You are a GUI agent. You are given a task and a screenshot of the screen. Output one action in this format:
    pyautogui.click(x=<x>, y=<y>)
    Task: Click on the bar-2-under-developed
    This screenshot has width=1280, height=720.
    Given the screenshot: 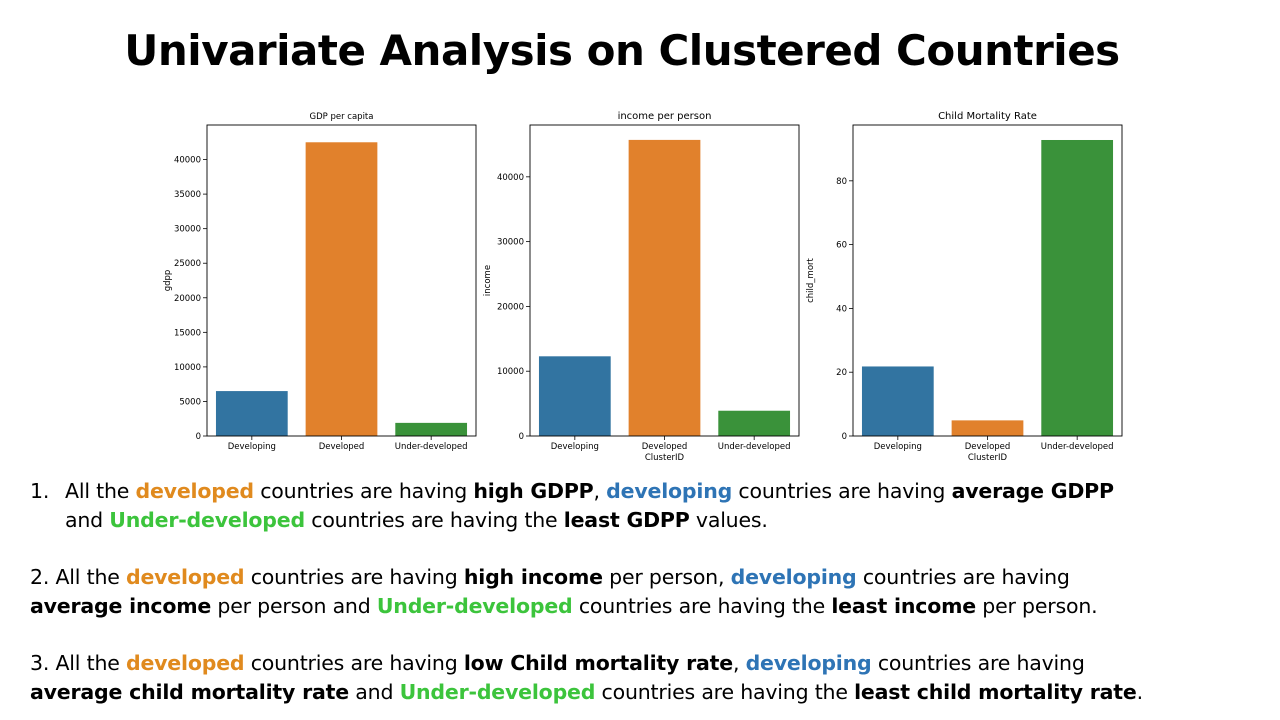 What is the action you would take?
    pyautogui.click(x=754, y=423)
    